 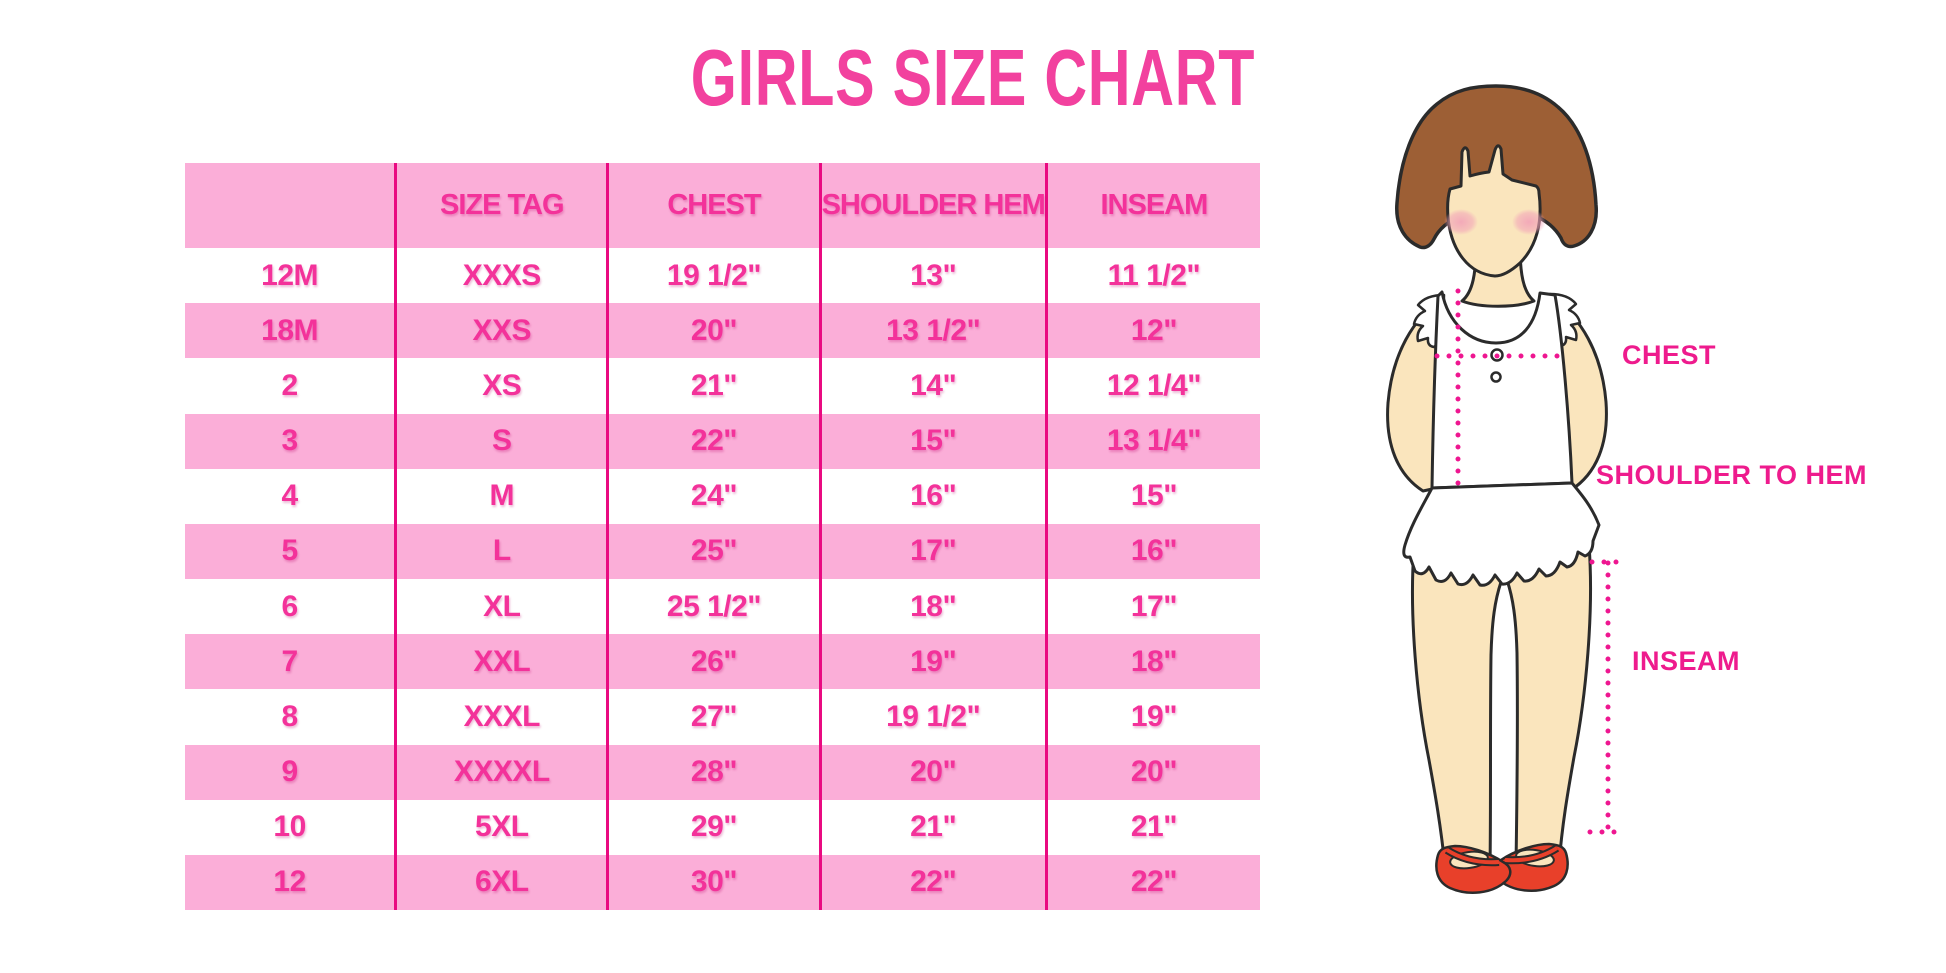 What do you see at coordinates (291, 276) in the screenshot?
I see `table-cell: 12M` at bounding box center [291, 276].